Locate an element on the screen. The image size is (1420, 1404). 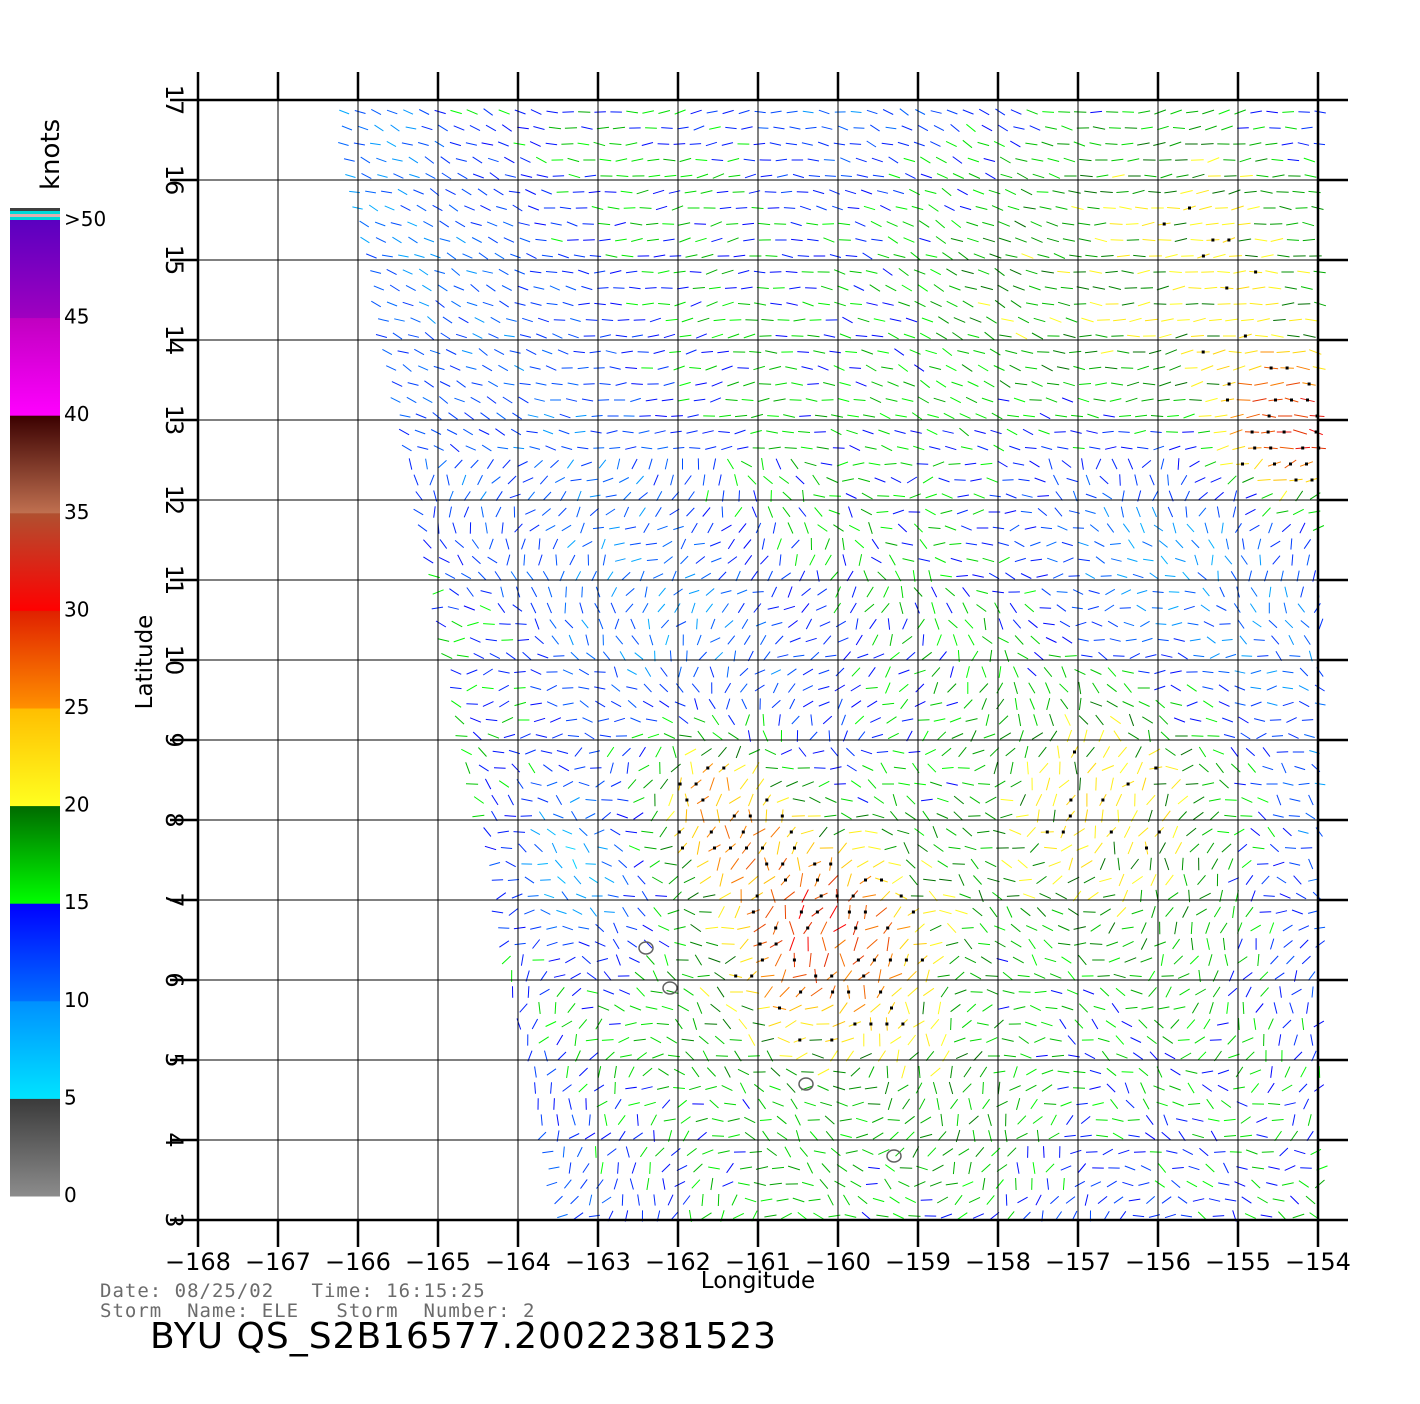
colorbar-tick-label: 10 is located at coordinates (76, 1000).